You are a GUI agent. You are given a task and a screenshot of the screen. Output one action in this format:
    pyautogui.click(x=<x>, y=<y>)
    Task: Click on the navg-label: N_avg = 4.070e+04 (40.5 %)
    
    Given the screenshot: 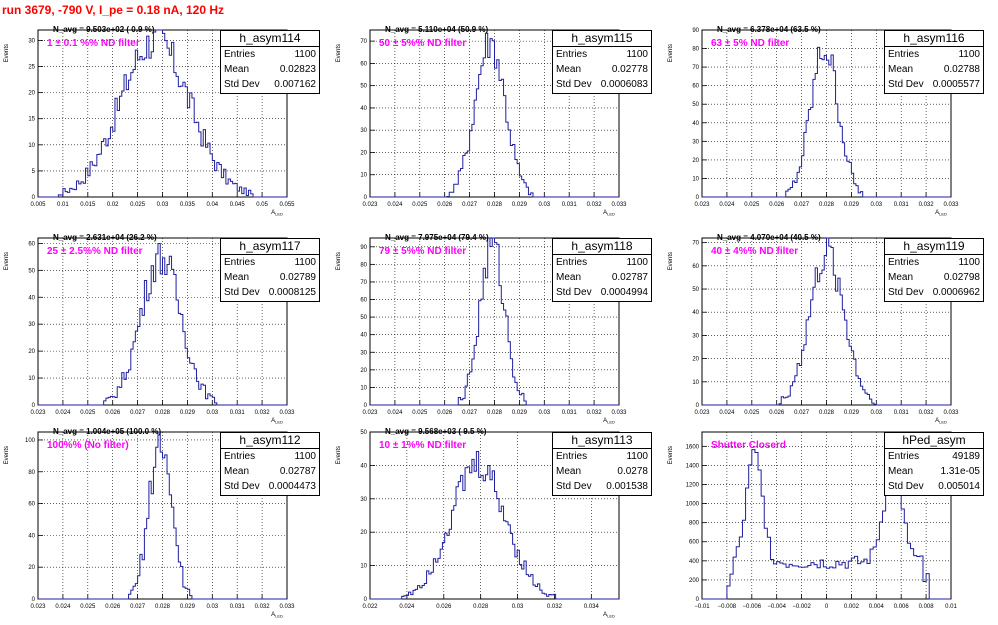 What is the action you would take?
    pyautogui.click(x=769, y=237)
    